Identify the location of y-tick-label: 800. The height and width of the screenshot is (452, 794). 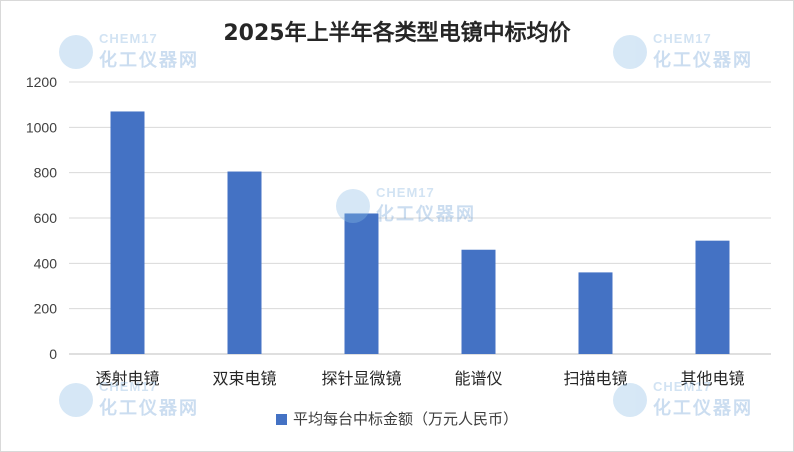
(46, 173).